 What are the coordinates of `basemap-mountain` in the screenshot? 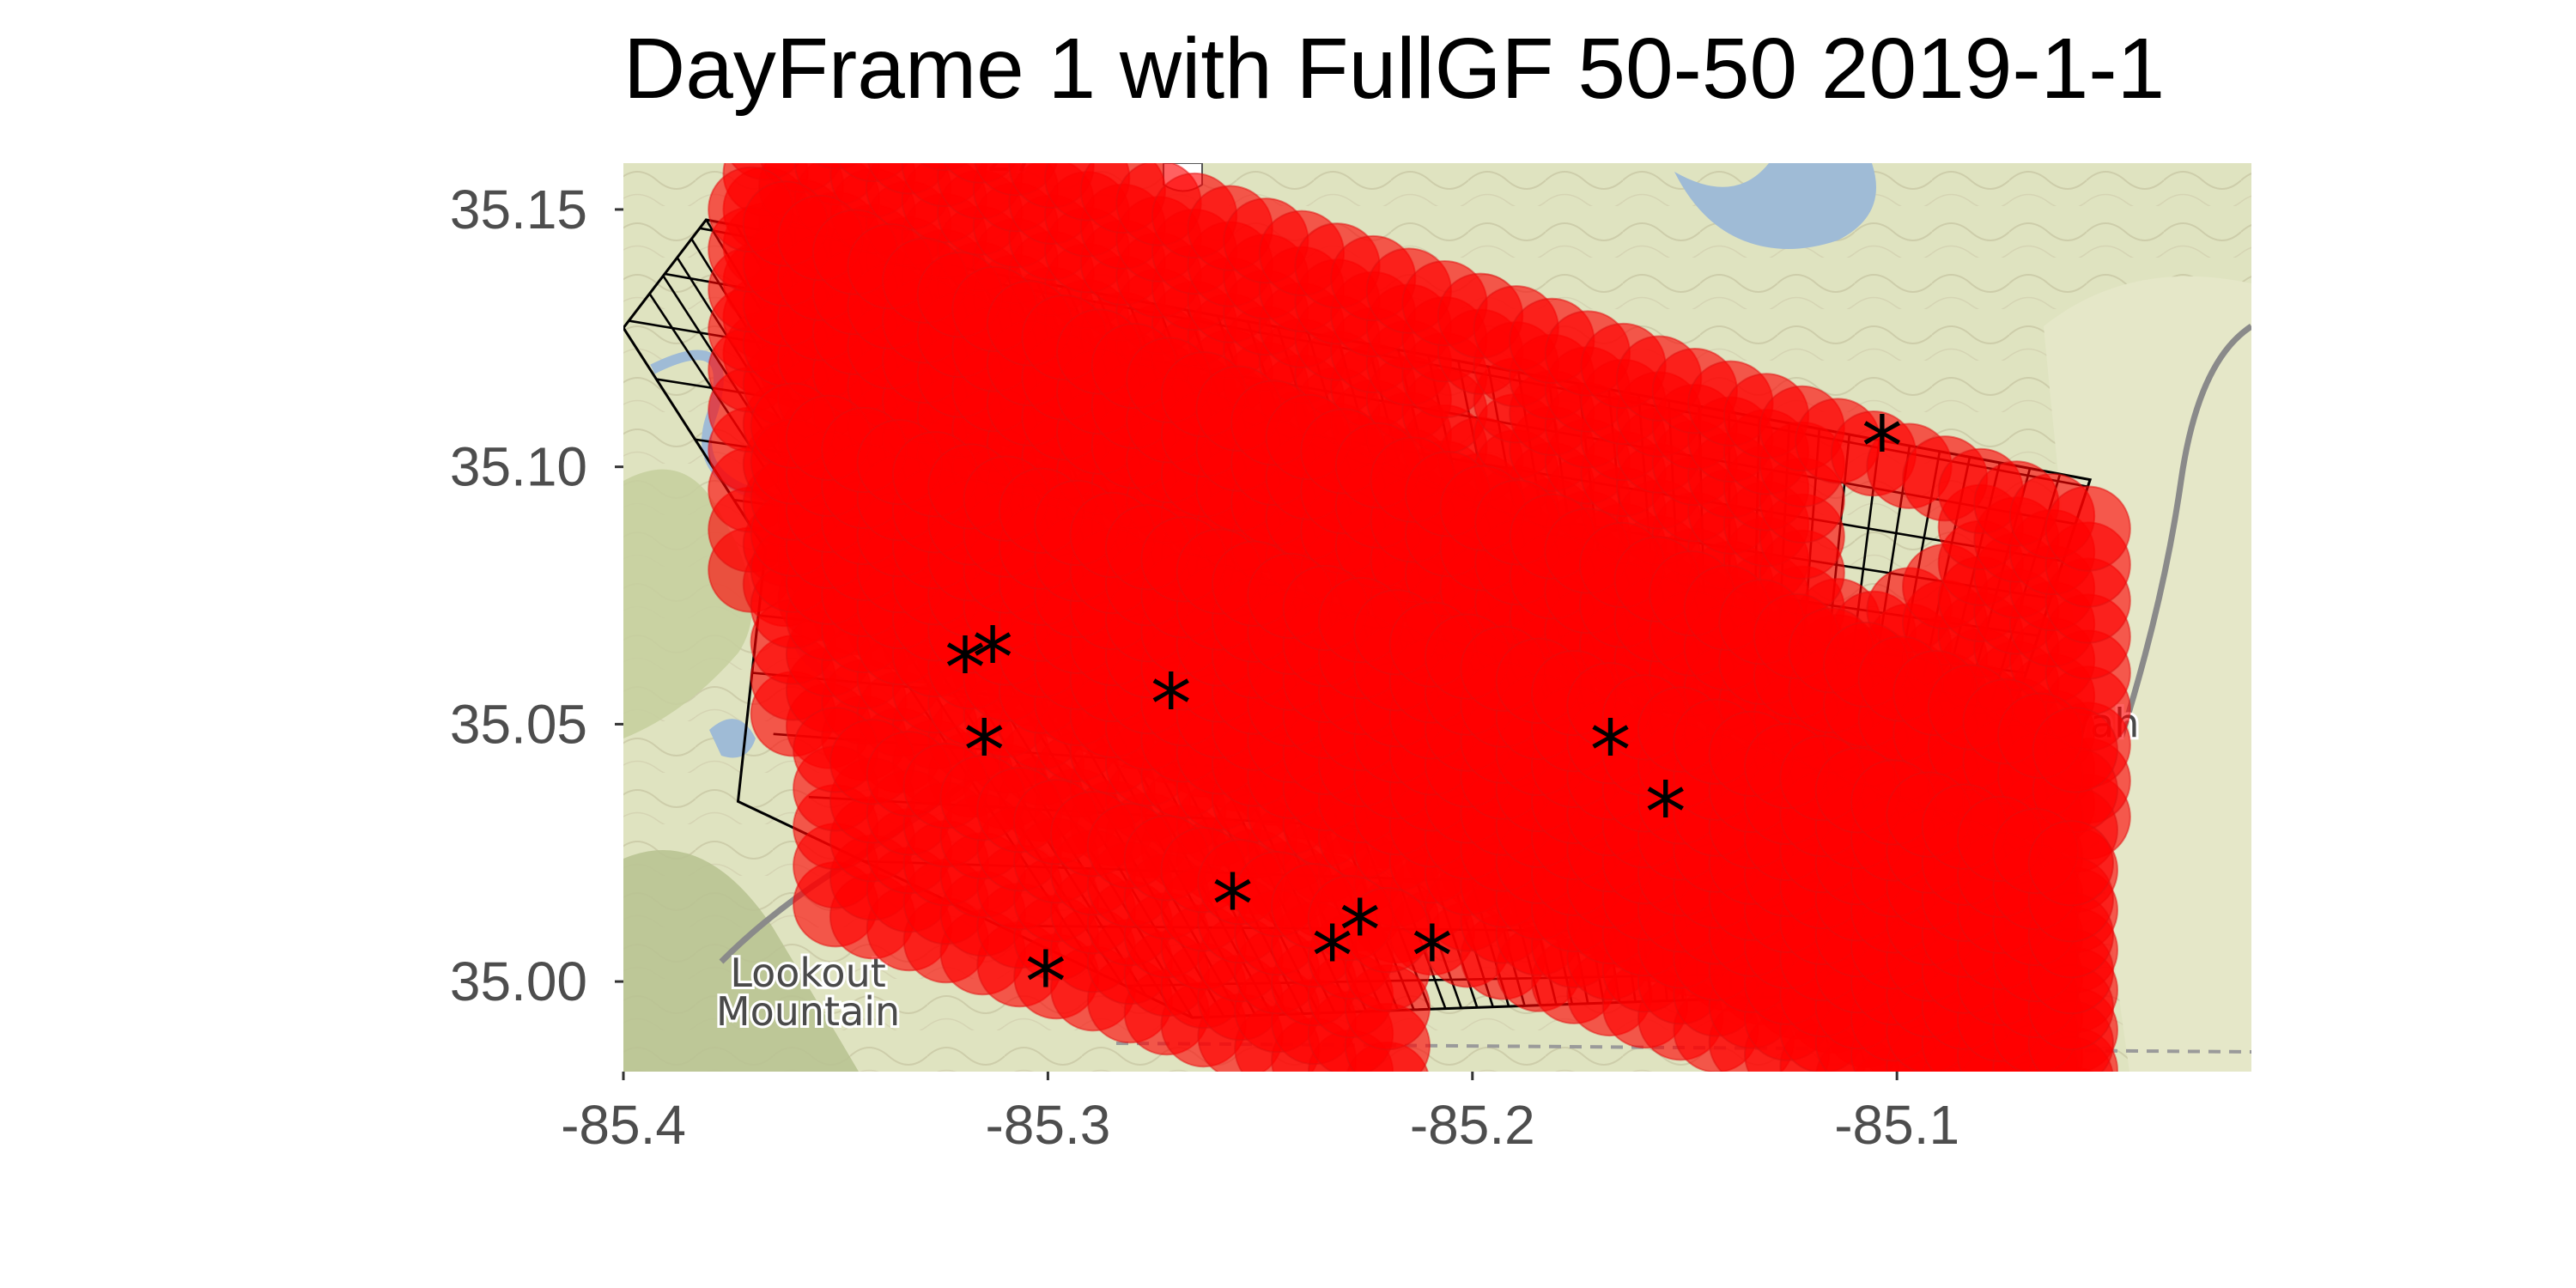 It's located at (741, 961).